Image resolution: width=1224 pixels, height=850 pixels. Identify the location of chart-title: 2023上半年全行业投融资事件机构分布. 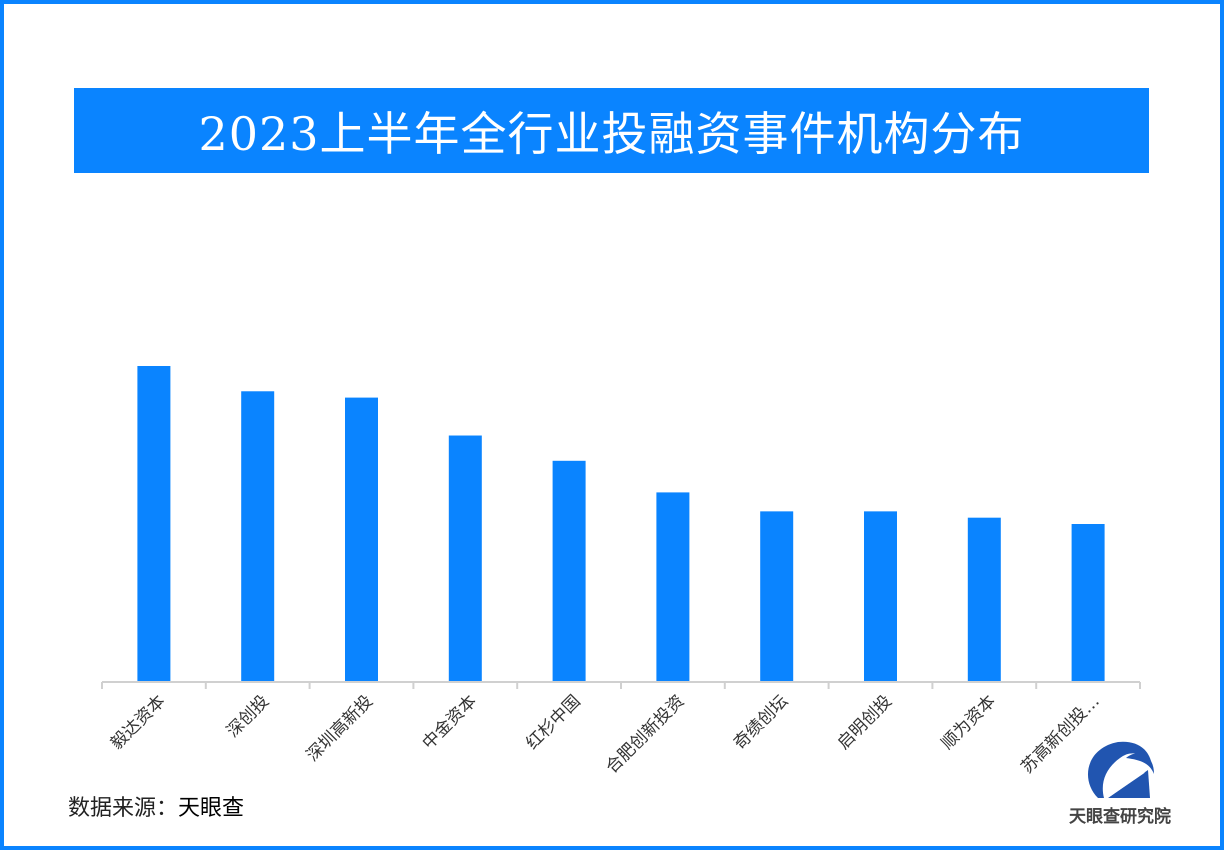
(611, 130).